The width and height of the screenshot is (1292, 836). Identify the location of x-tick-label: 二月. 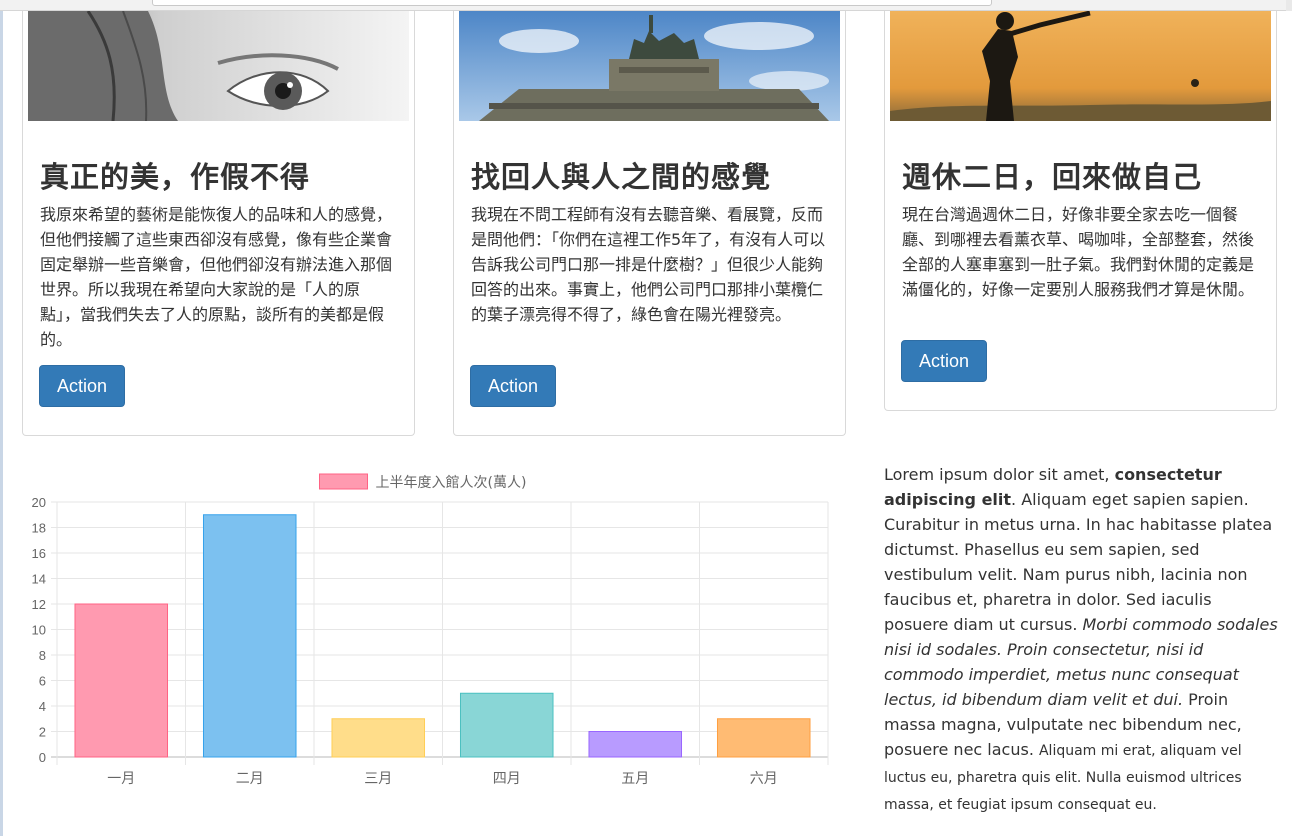
(250, 779).